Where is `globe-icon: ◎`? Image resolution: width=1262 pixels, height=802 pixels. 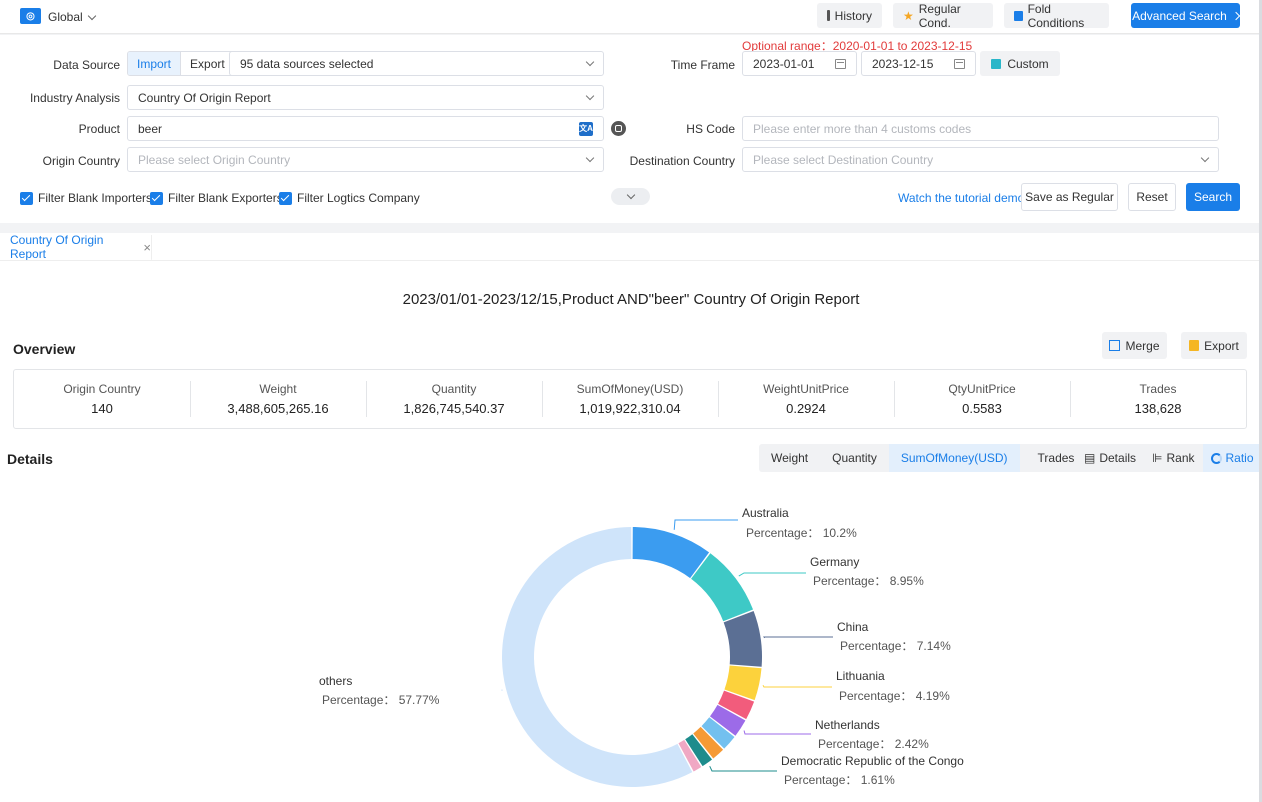
globe-icon: ◎ is located at coordinates (30, 16).